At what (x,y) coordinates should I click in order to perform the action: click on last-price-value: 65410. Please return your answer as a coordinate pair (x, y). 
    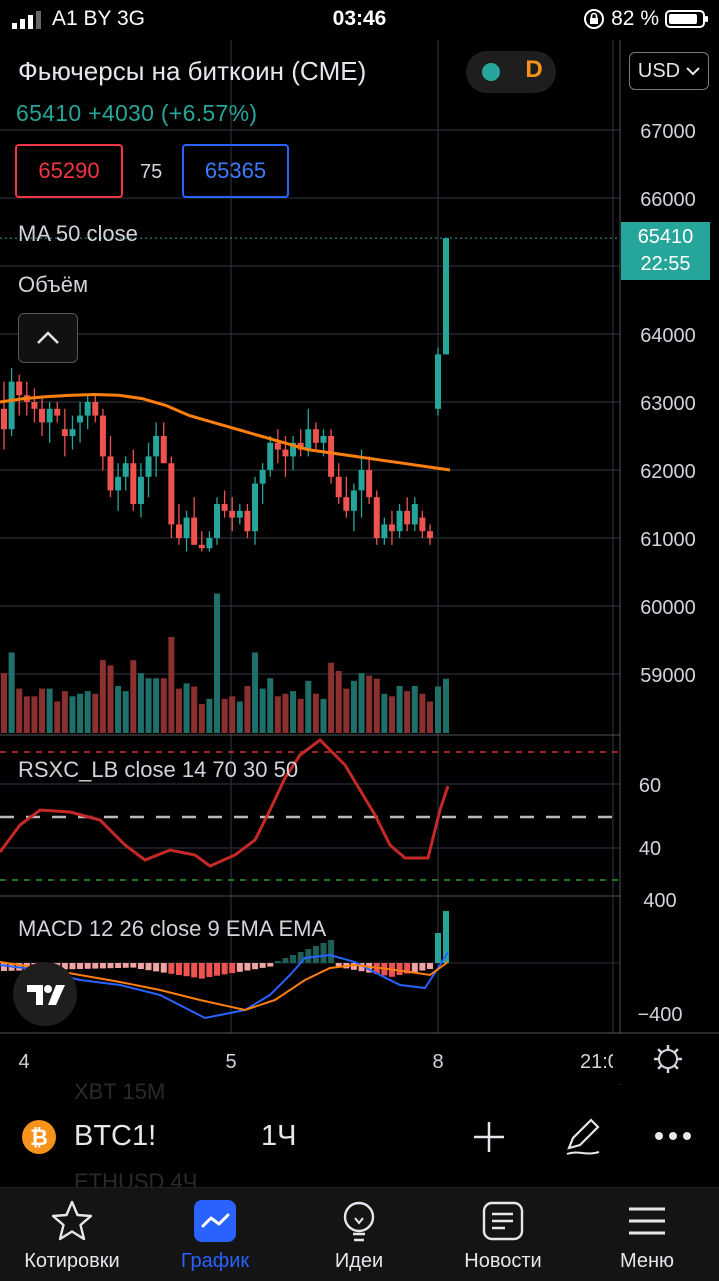
    Looking at the image, I should click on (665, 237).